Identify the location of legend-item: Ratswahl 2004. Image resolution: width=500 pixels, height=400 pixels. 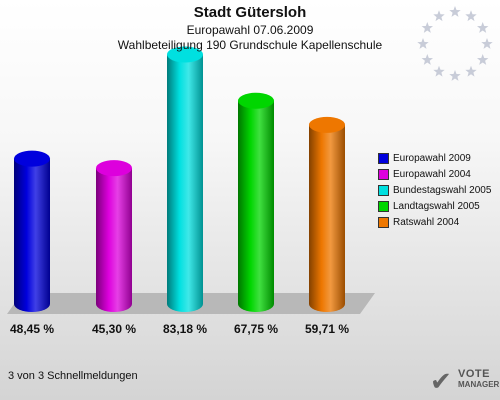
(434, 222).